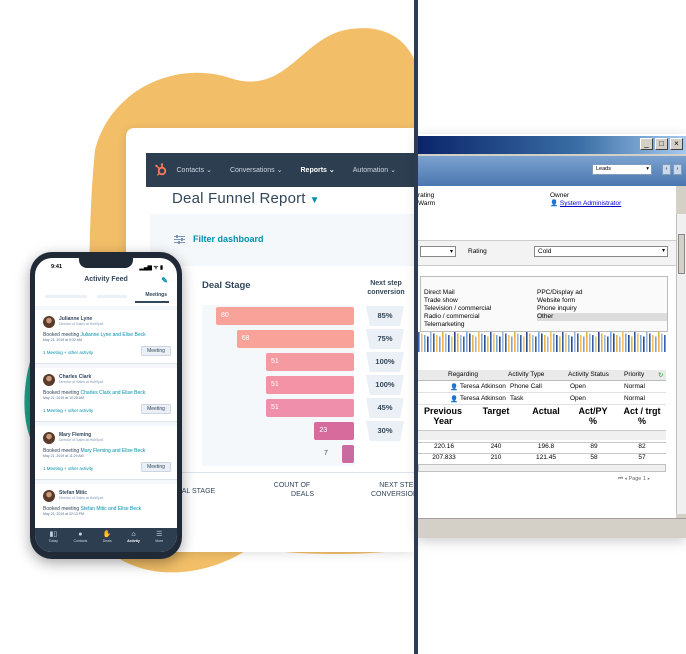  I want to click on lead-source-item: Other, so click(602, 317).